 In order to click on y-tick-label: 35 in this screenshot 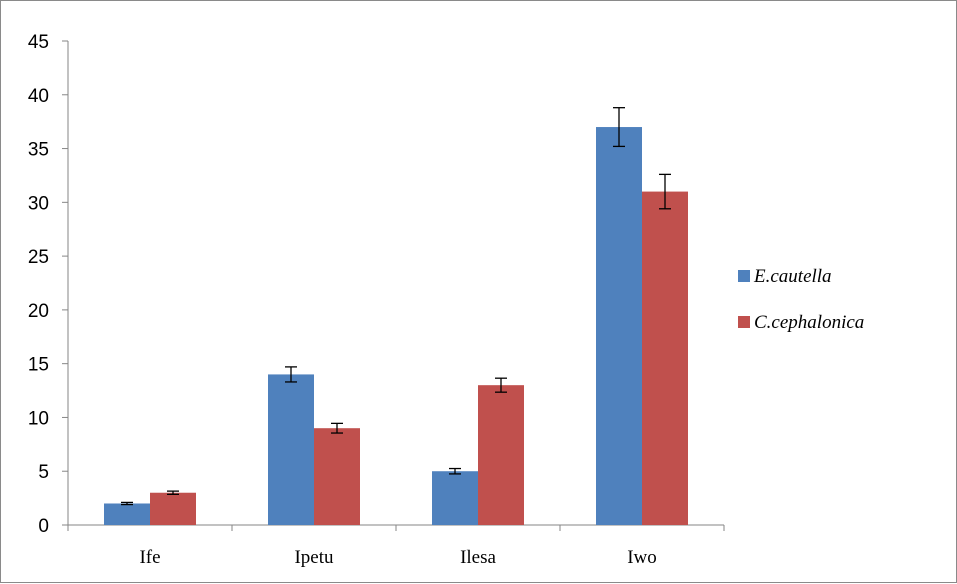, I will do `click(38, 150)`.